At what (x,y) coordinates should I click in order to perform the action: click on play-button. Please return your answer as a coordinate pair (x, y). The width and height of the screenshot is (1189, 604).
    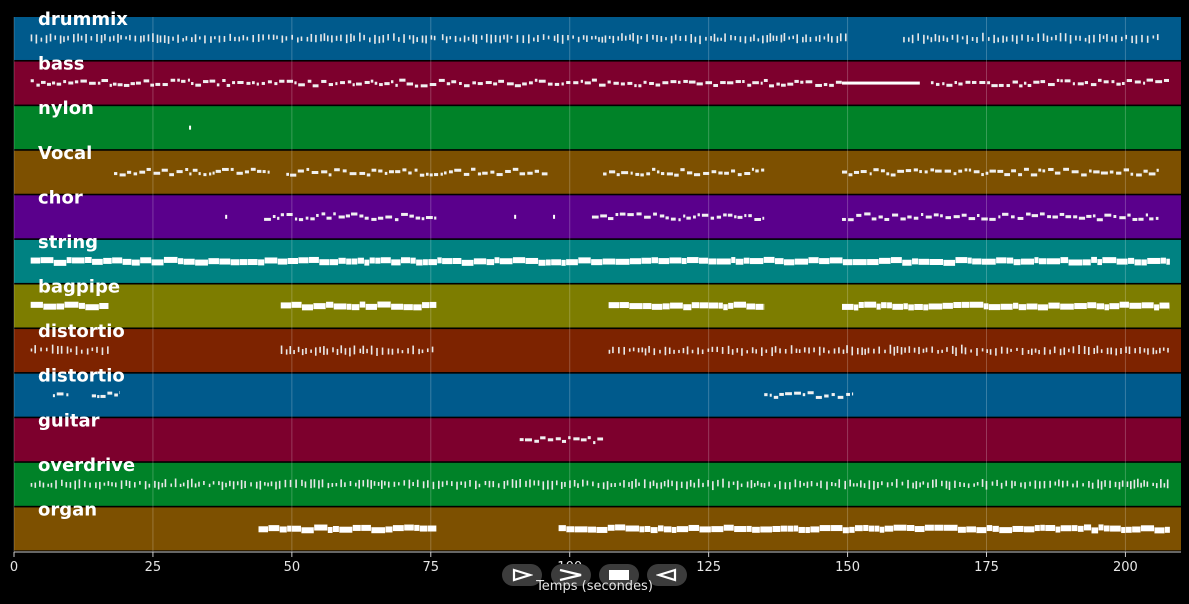
    Looking at the image, I should click on (522, 575).